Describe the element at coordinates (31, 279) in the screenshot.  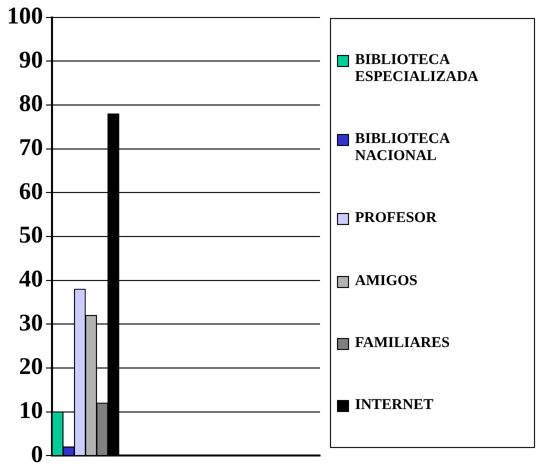
I see `y-tick-label: 40` at that location.